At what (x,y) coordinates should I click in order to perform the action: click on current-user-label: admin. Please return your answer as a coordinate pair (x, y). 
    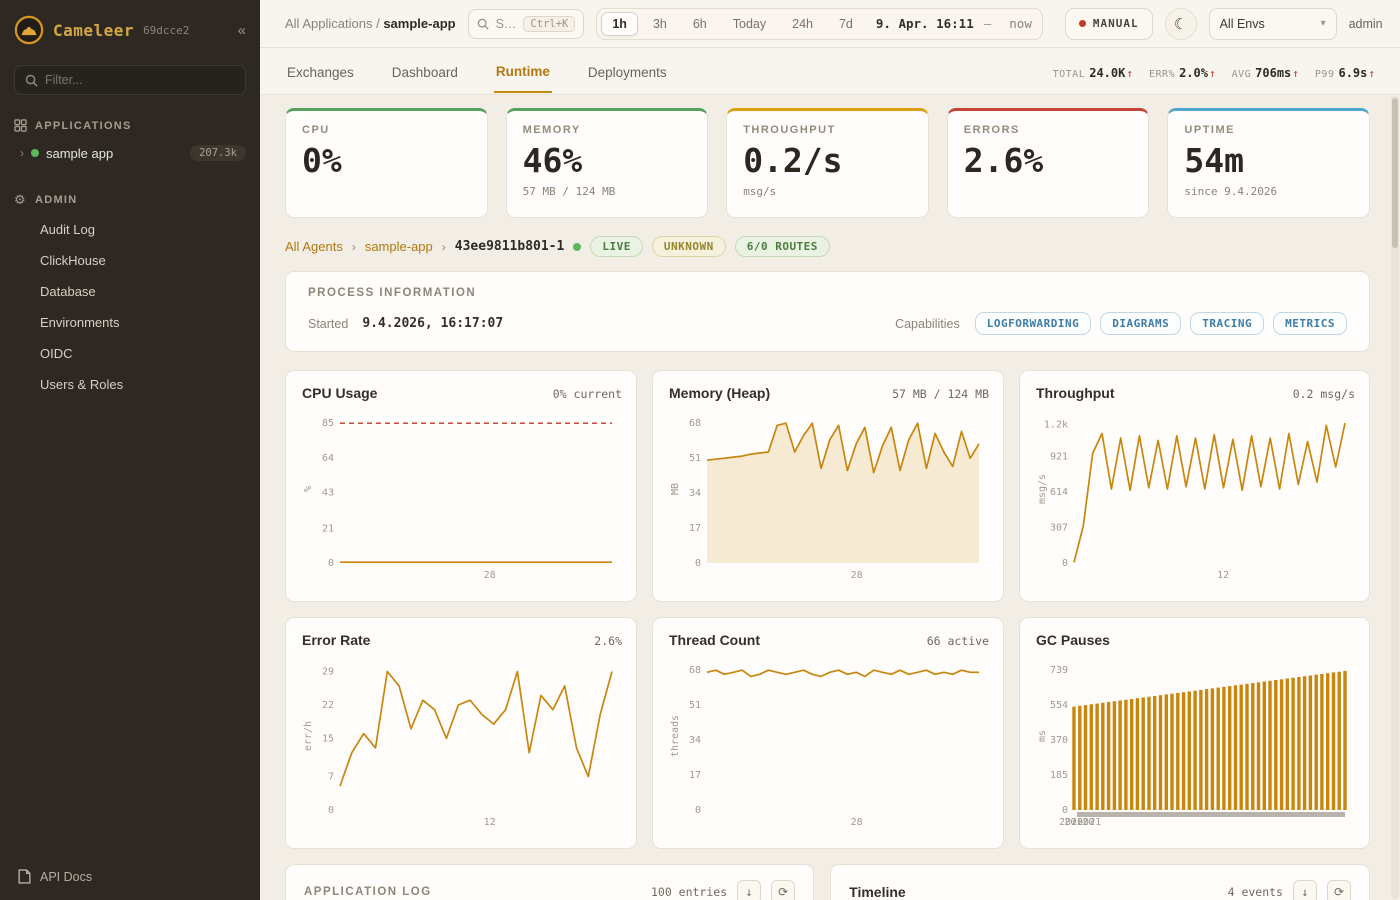
    Looking at the image, I should click on (1365, 23).